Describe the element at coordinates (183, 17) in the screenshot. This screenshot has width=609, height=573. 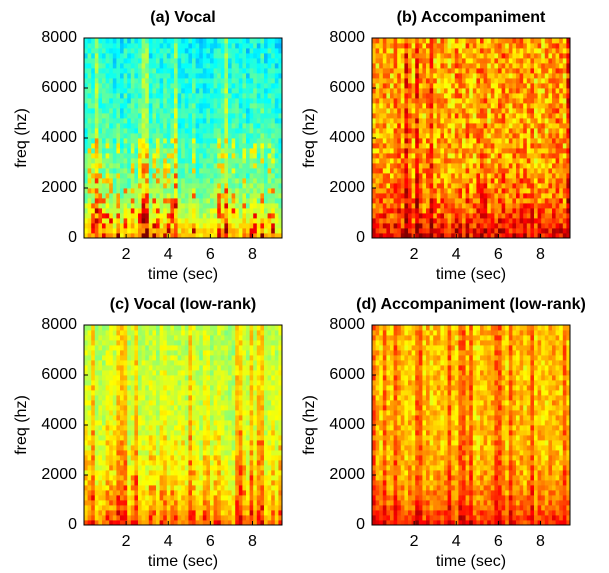
I see `chart-title: (a) Vocal` at that location.